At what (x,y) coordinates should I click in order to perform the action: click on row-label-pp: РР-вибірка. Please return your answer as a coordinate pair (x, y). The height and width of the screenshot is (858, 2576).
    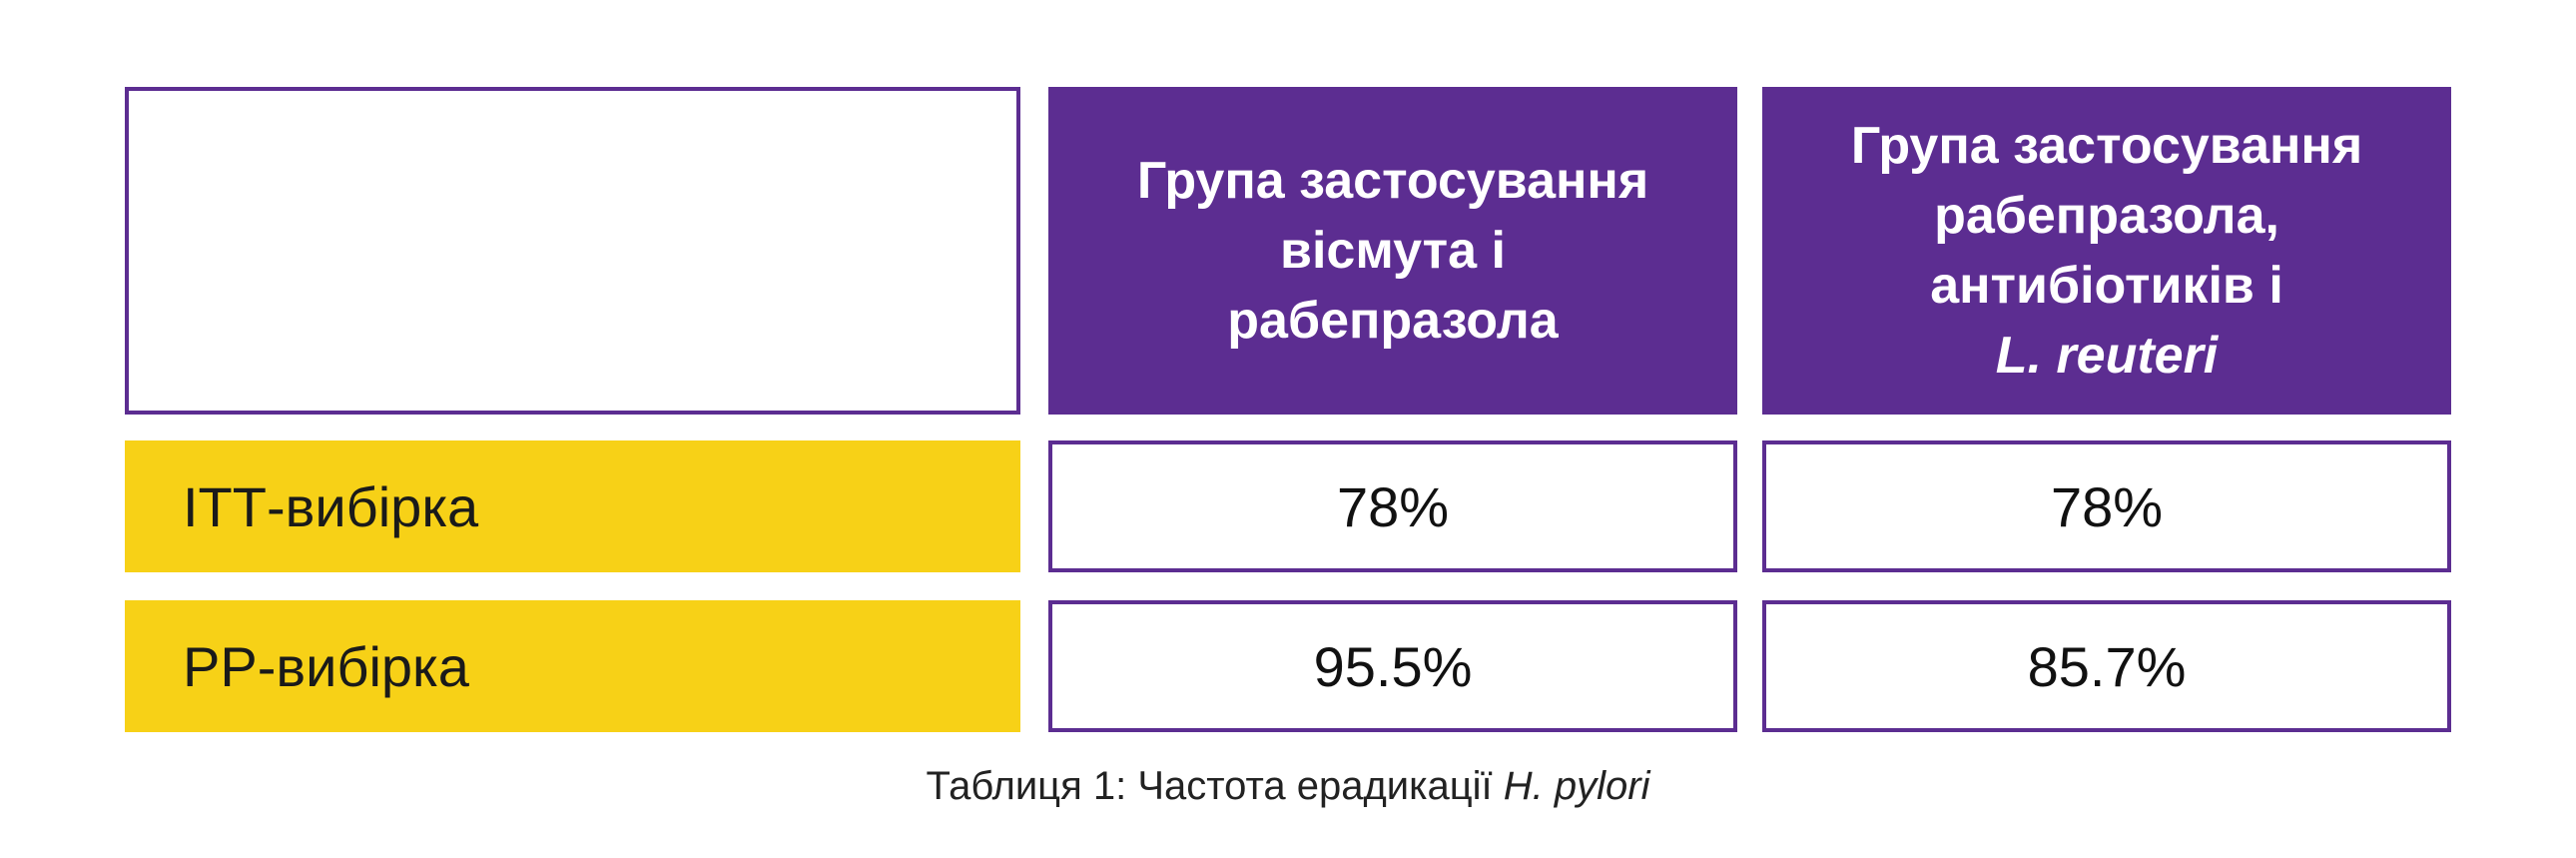
    Looking at the image, I should click on (572, 666).